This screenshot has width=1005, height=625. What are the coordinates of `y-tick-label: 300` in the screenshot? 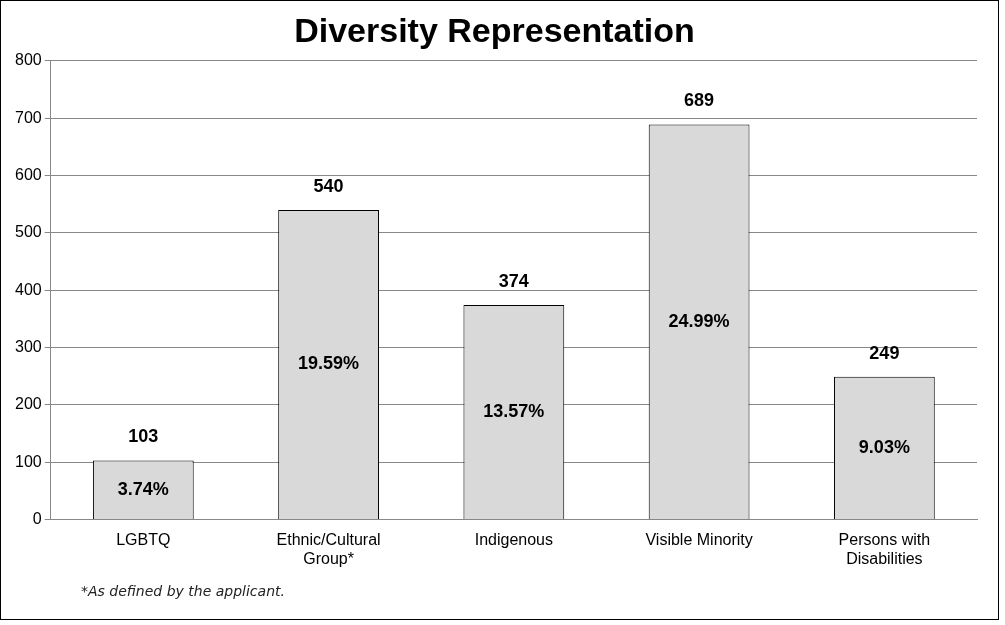 It's located at (28, 346).